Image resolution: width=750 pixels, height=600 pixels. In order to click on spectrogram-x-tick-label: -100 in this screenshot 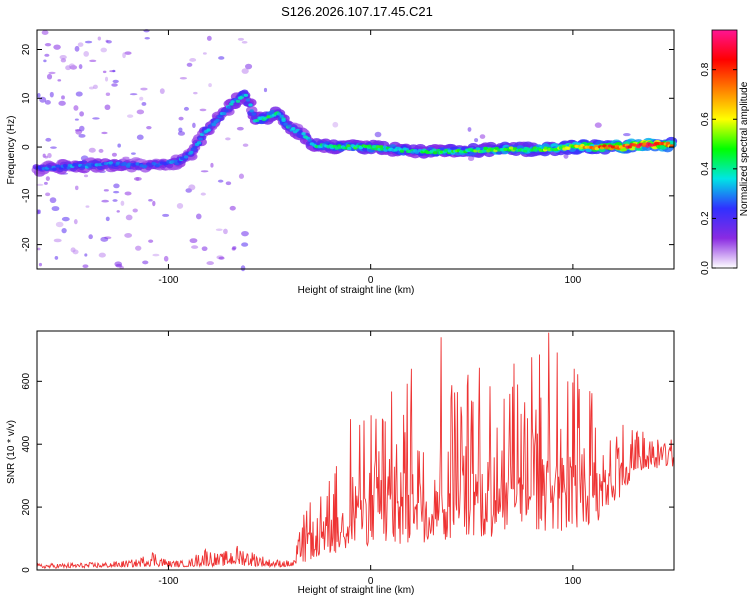, I will do `click(168, 280)`.